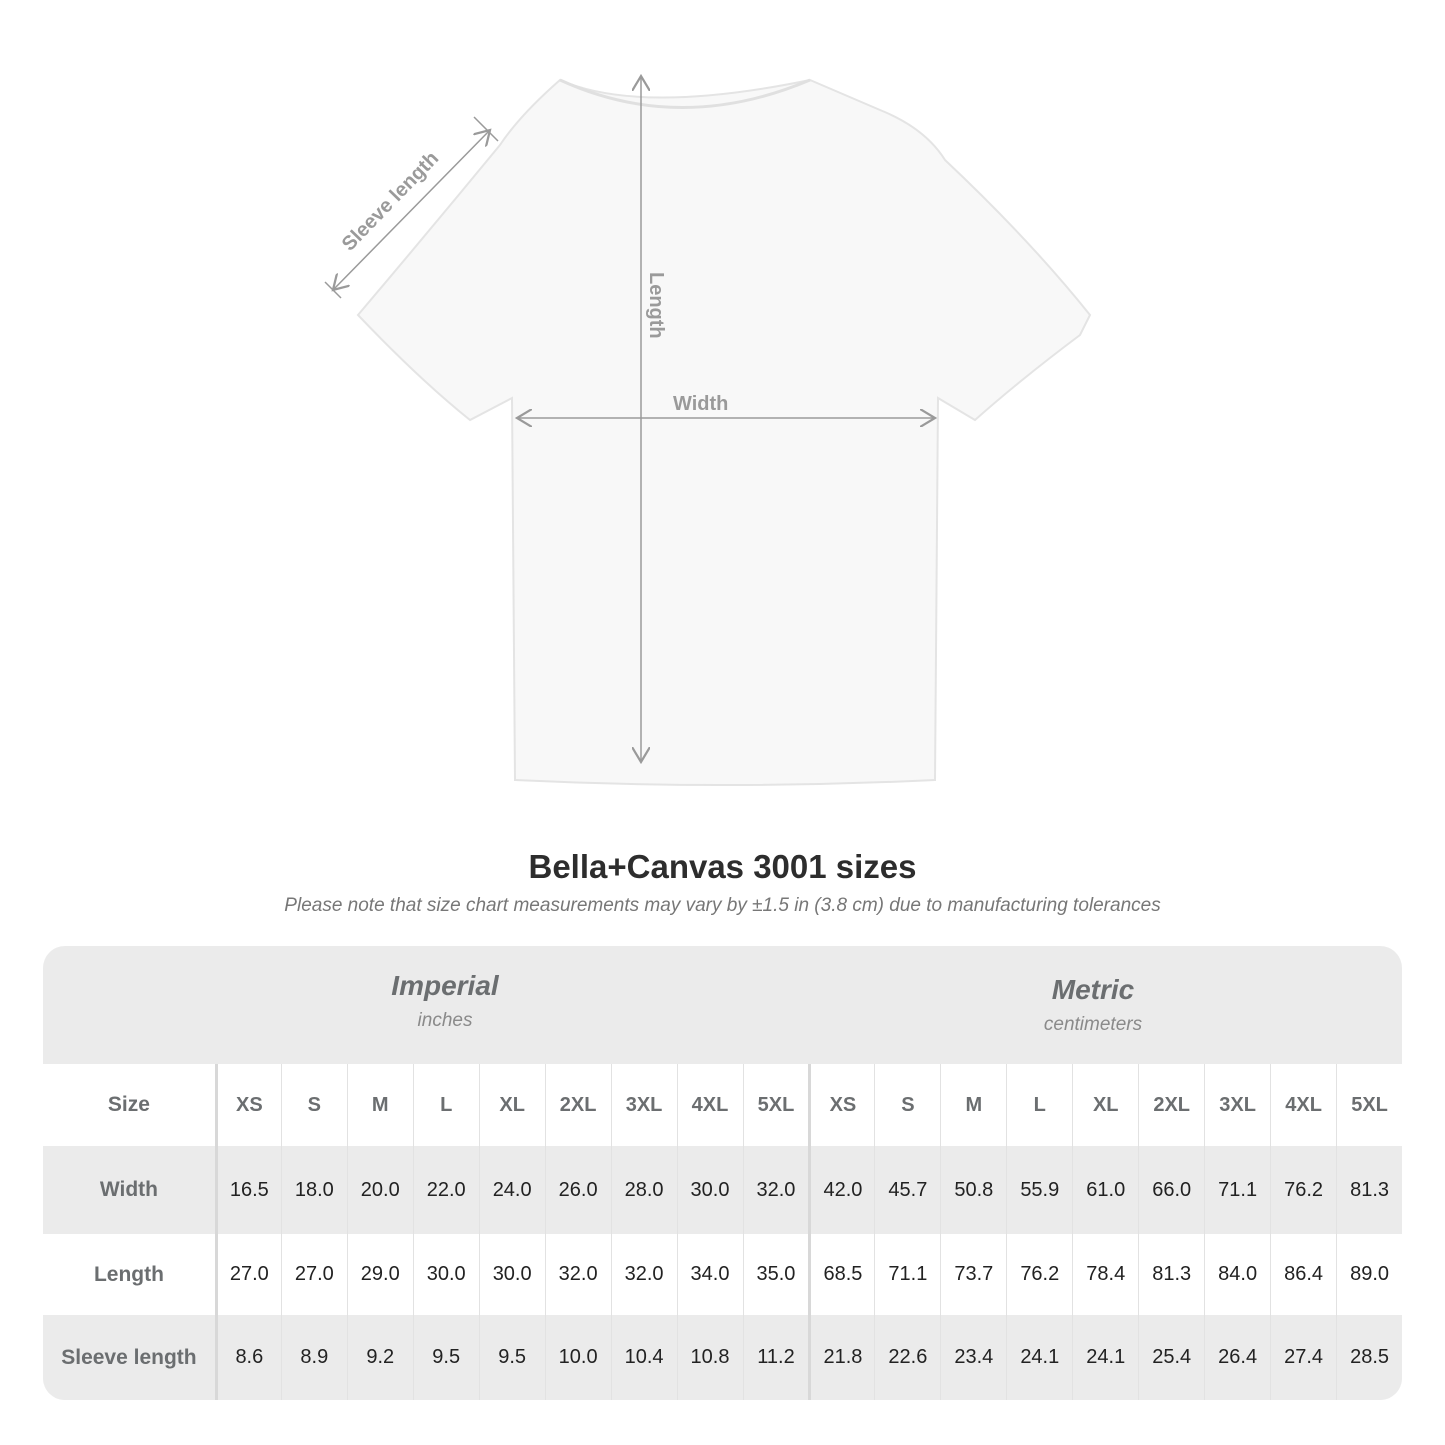 Image resolution: width=1445 pixels, height=1445 pixels. What do you see at coordinates (656, 305) in the screenshot?
I see `length-label: Length` at bounding box center [656, 305].